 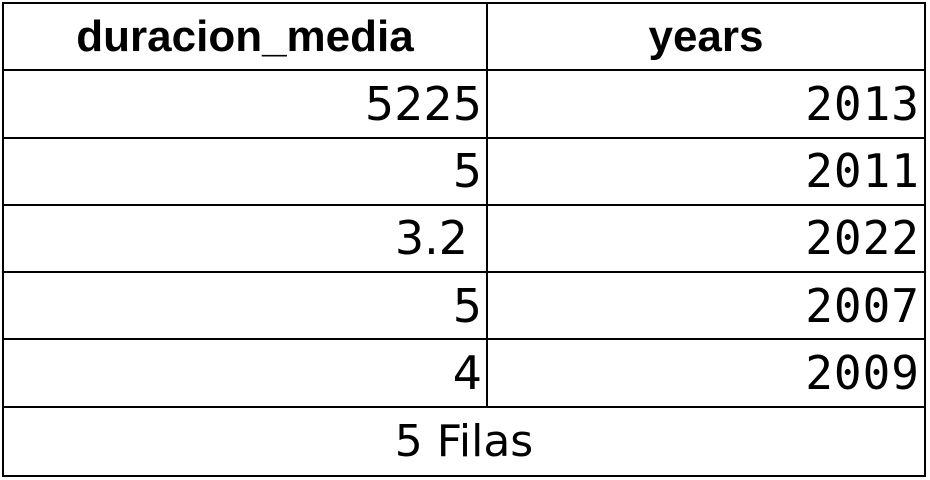 What do you see at coordinates (246, 38) in the screenshot?
I see `column-header-duracion-media: duracion_media` at bounding box center [246, 38].